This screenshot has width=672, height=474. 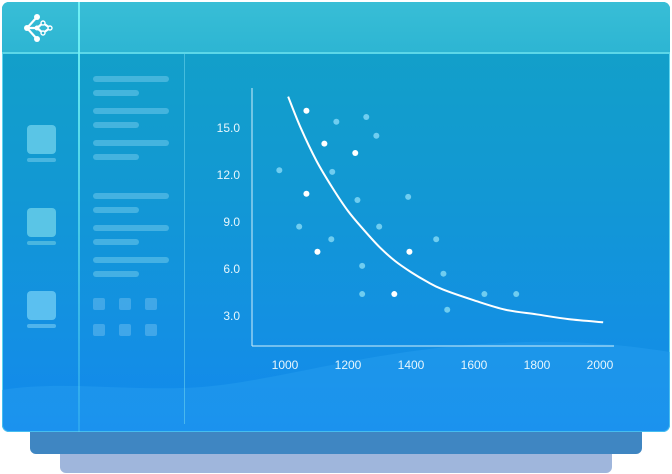 I want to click on top-bar, so click(x=336, y=28).